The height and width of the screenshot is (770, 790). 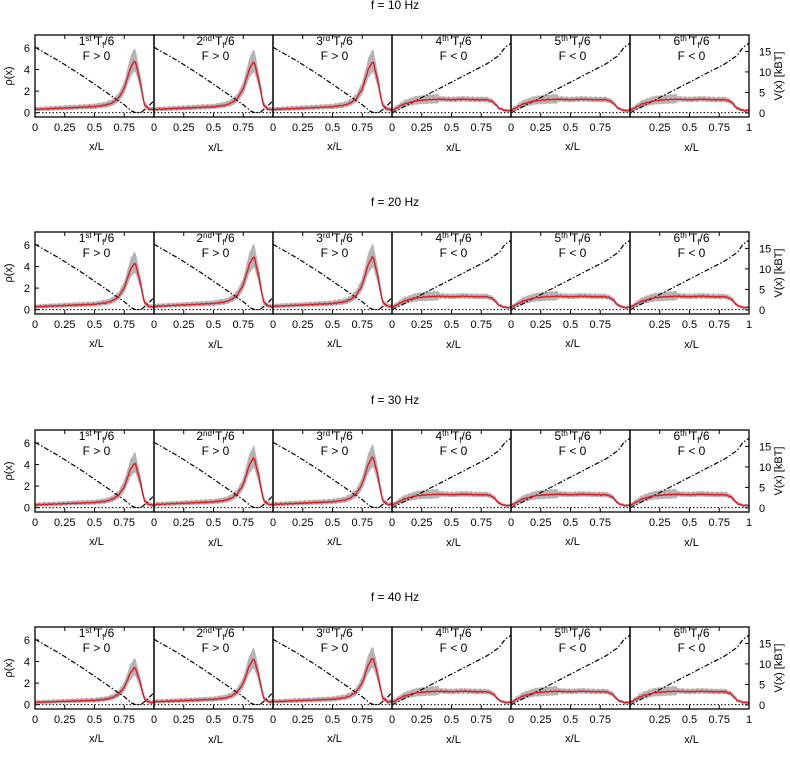 What do you see at coordinates (689, 471) in the screenshot?
I see `panel-r3-c6: 6th Tf/6F < 0` at bounding box center [689, 471].